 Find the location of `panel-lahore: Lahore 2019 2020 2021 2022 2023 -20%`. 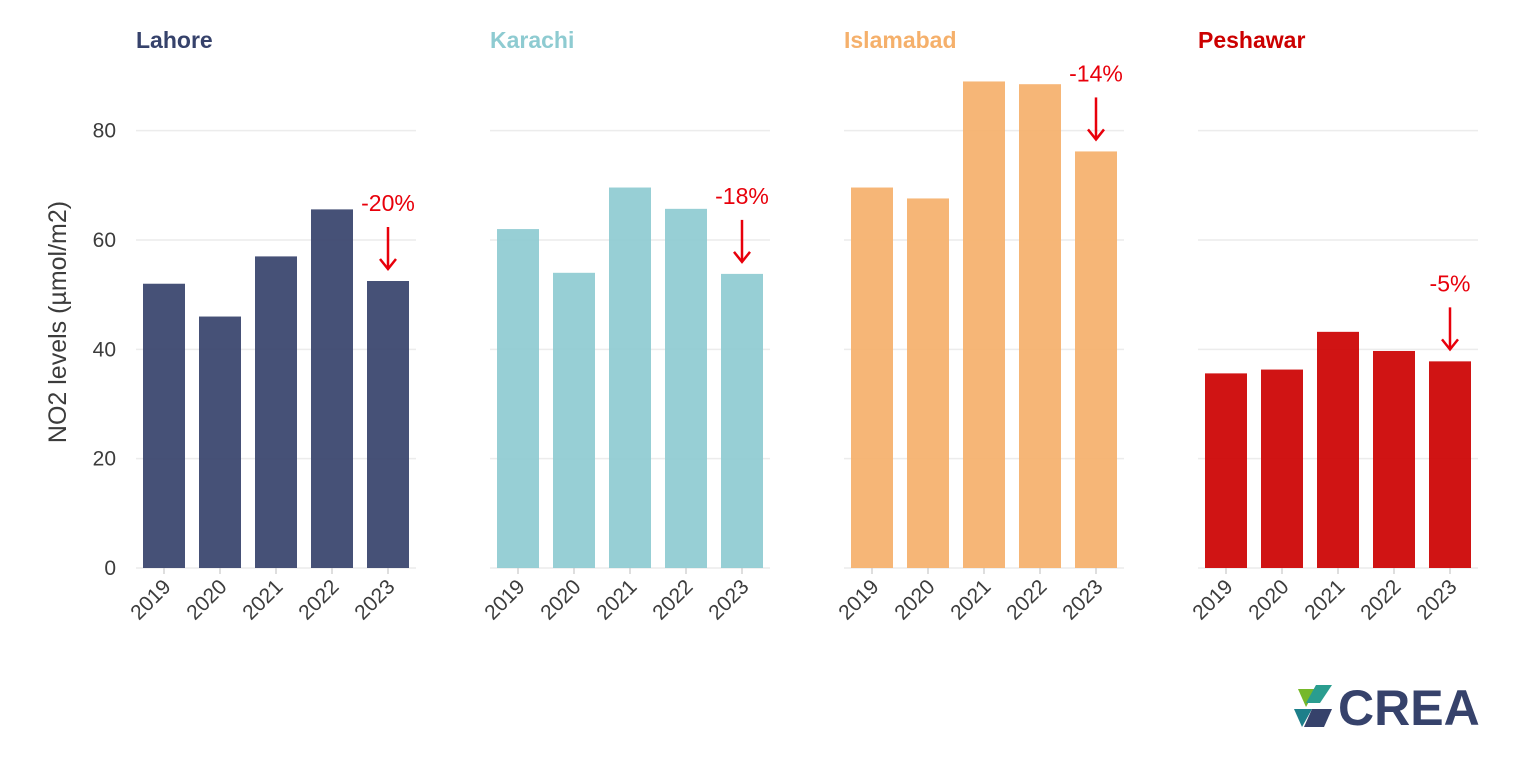

panel-lahore: Lahore 2019 2020 2021 2022 2023 -20% is located at coordinates (271, 326).